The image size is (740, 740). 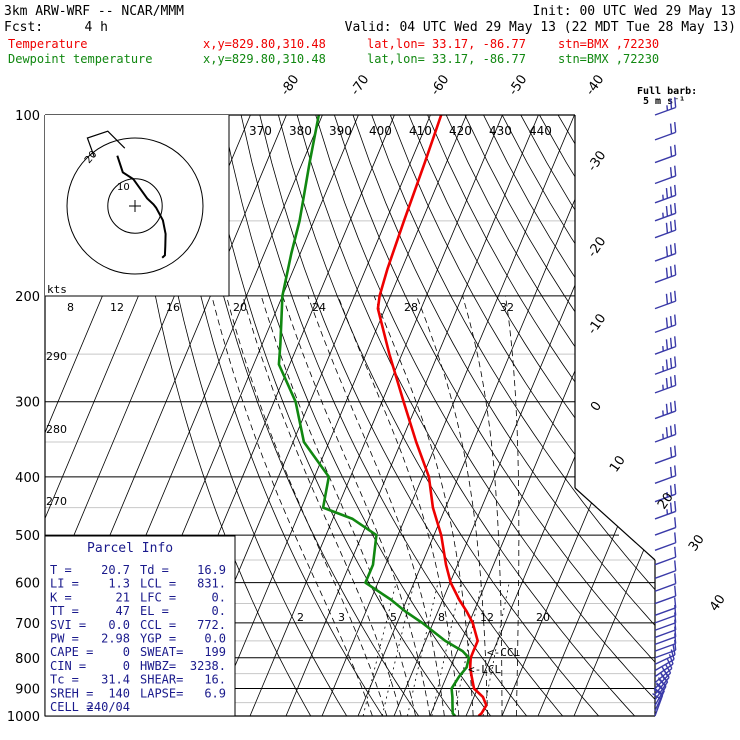 I want to click on isotherm-label: -60, so click(x=440, y=85).